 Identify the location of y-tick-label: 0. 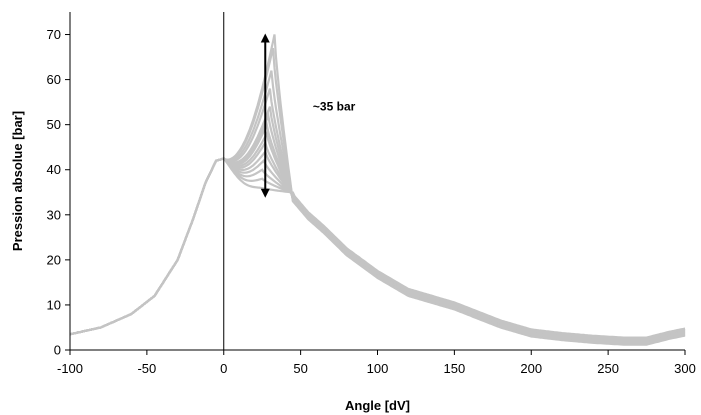
(57, 350).